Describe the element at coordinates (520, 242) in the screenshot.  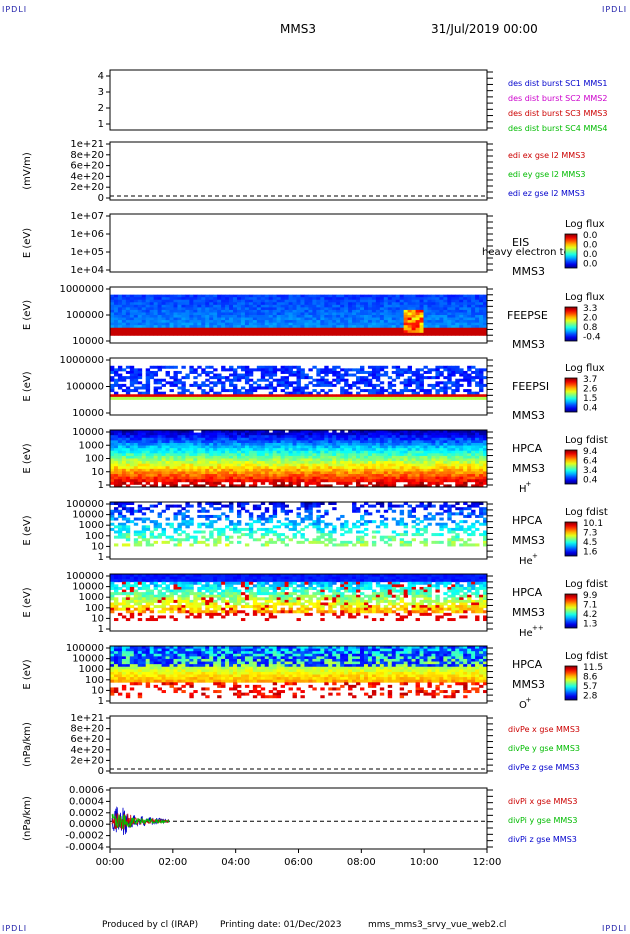
I see `instrument-label: EIS` at that location.